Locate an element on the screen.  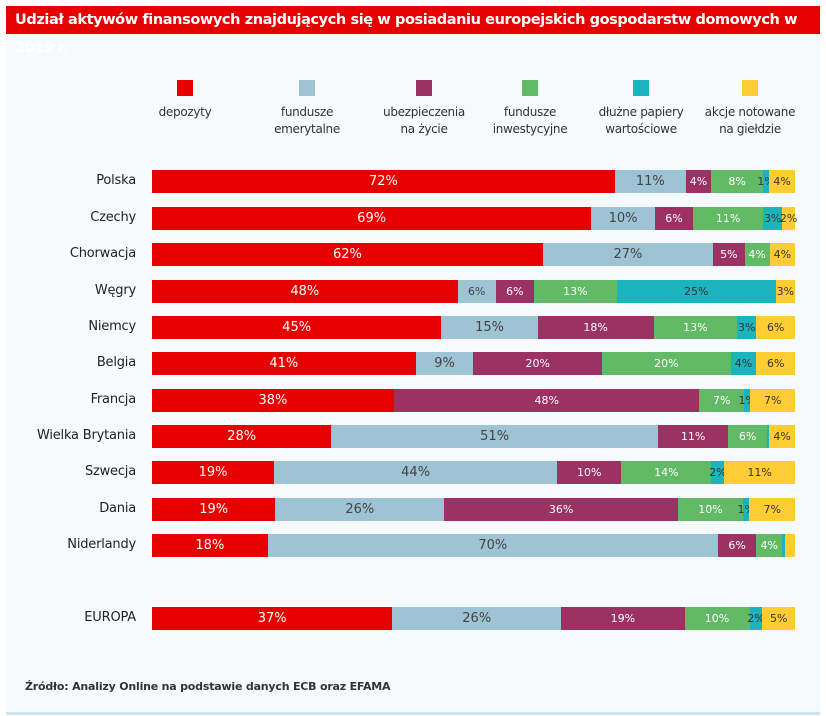
bar-segment: 69% is located at coordinates (372, 218).